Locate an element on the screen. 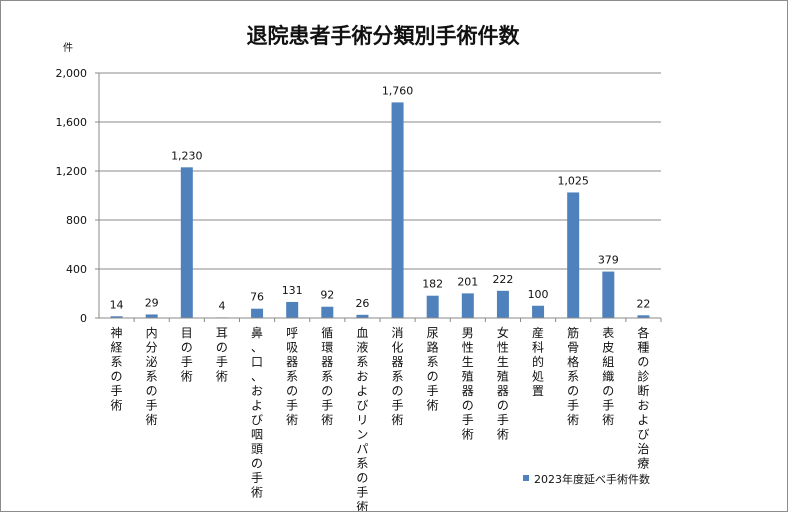 The width and height of the screenshot is (788, 512). category-label: 尿路系の手術 is located at coordinates (433, 369).